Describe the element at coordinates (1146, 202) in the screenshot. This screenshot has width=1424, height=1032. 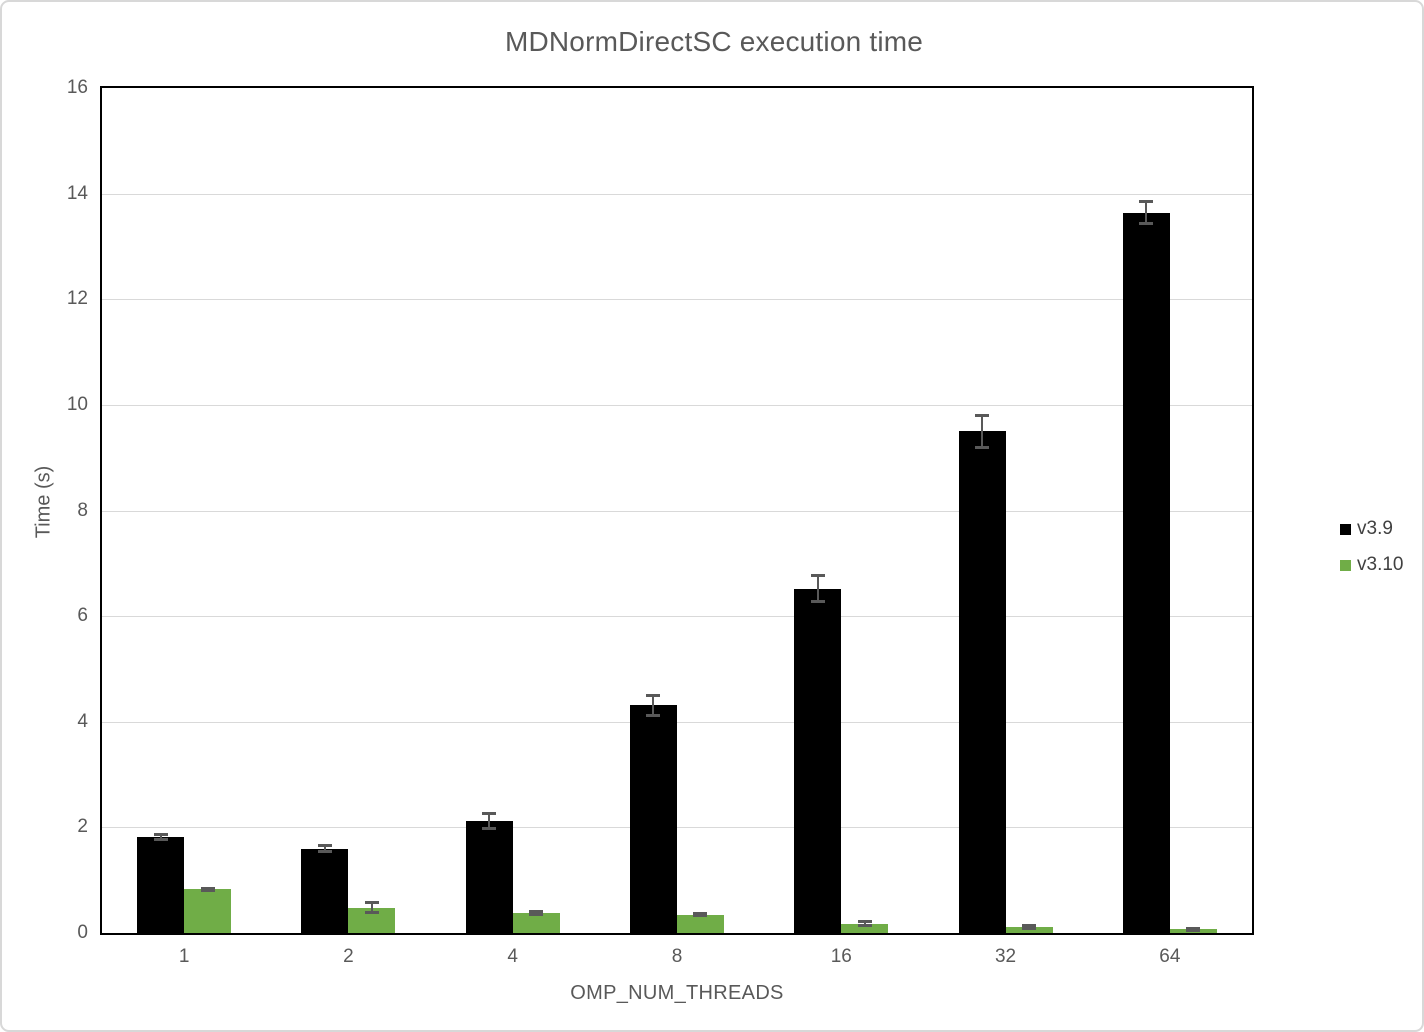
I see `error-cap-high-v3.9-64` at that location.